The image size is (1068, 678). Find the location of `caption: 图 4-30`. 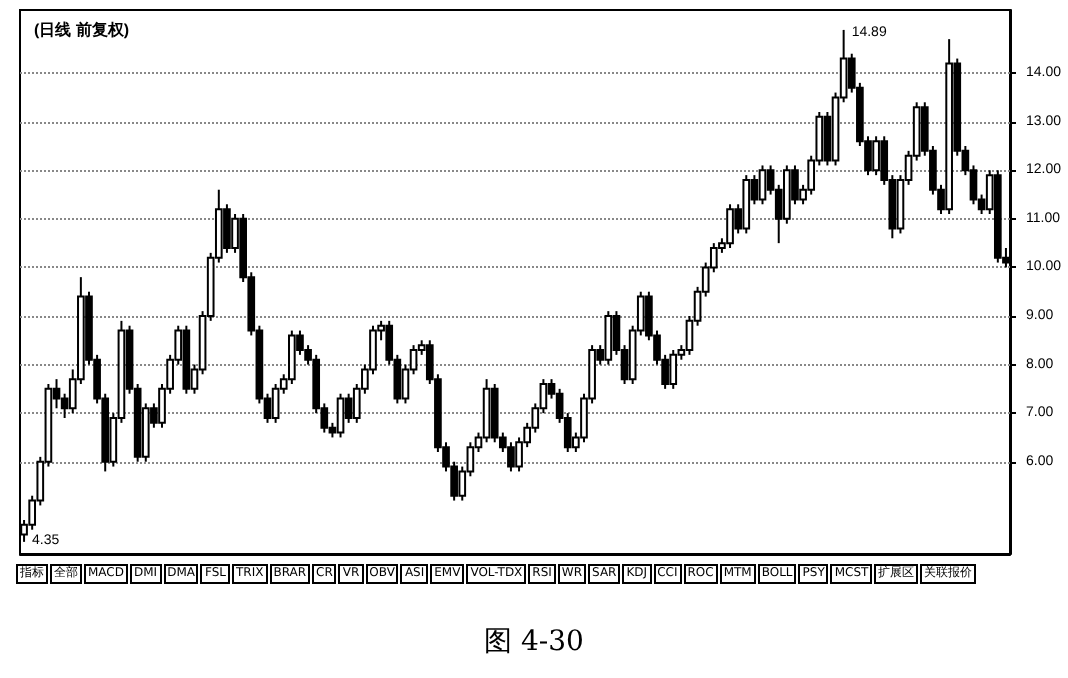

caption: 图 4-30 is located at coordinates (534, 642).